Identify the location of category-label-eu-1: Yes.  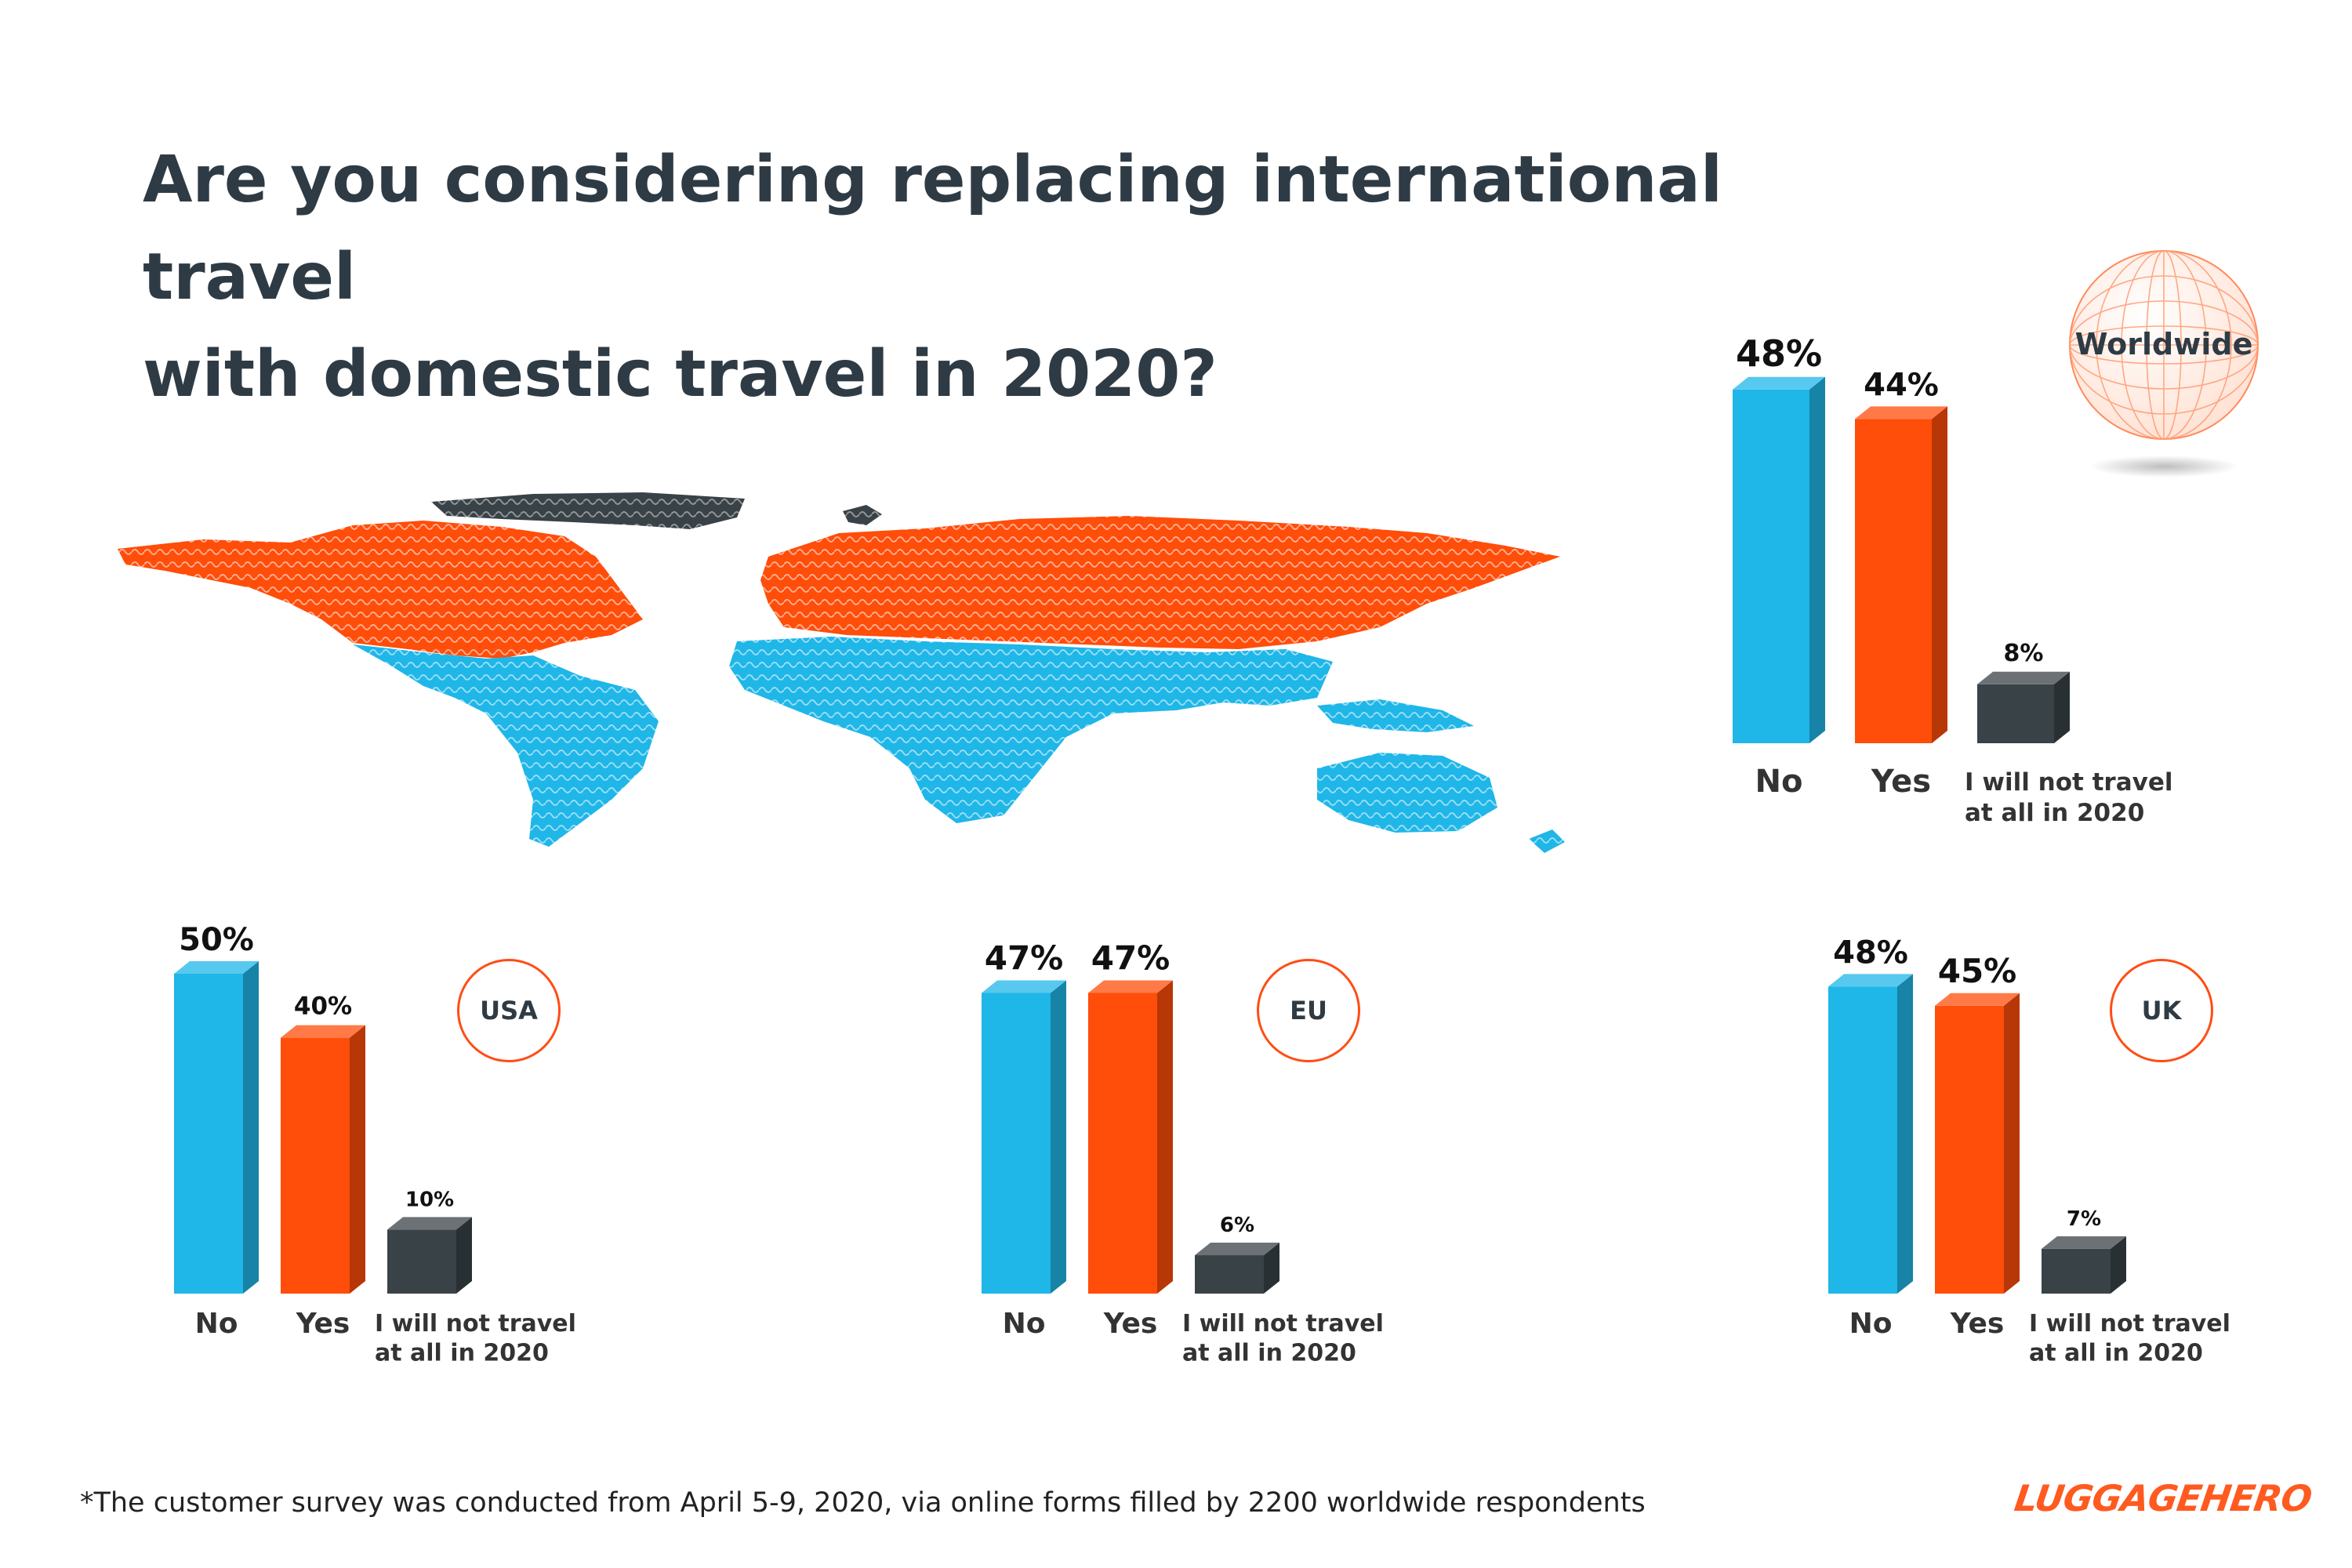
(1130, 1324).